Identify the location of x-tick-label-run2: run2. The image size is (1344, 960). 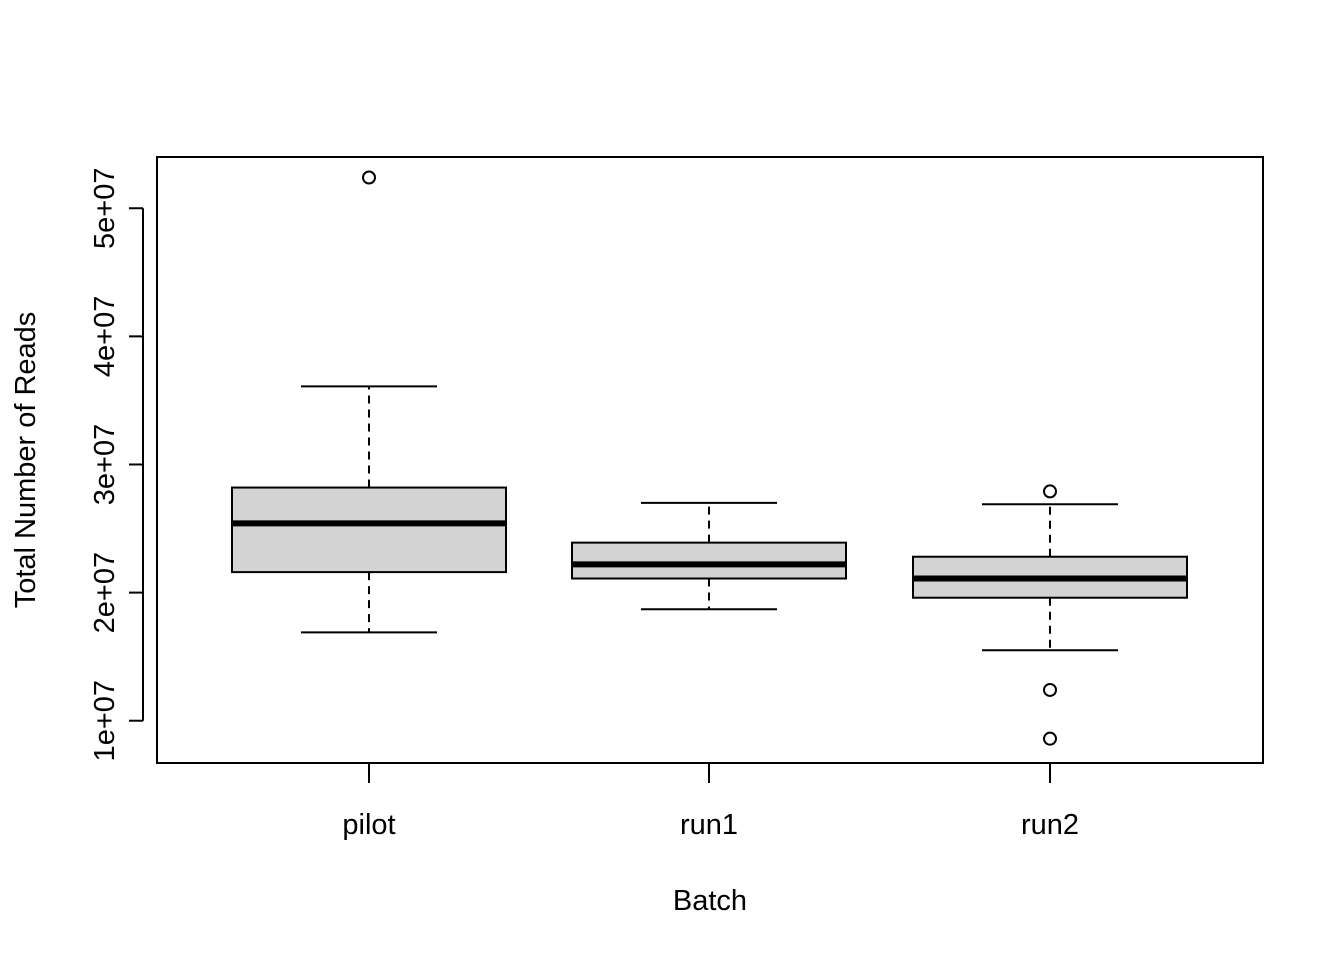
(1050, 825).